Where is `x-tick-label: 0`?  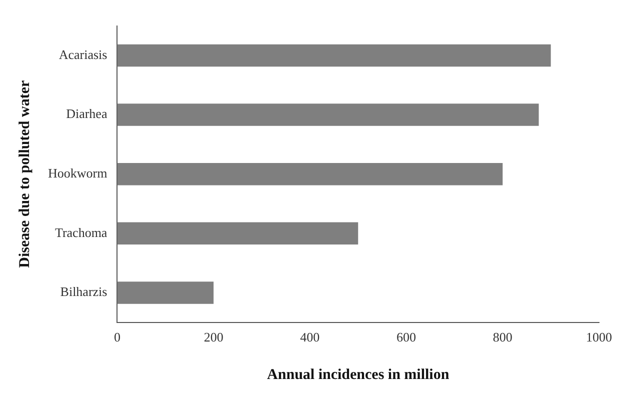 x-tick-label: 0 is located at coordinates (117, 337).